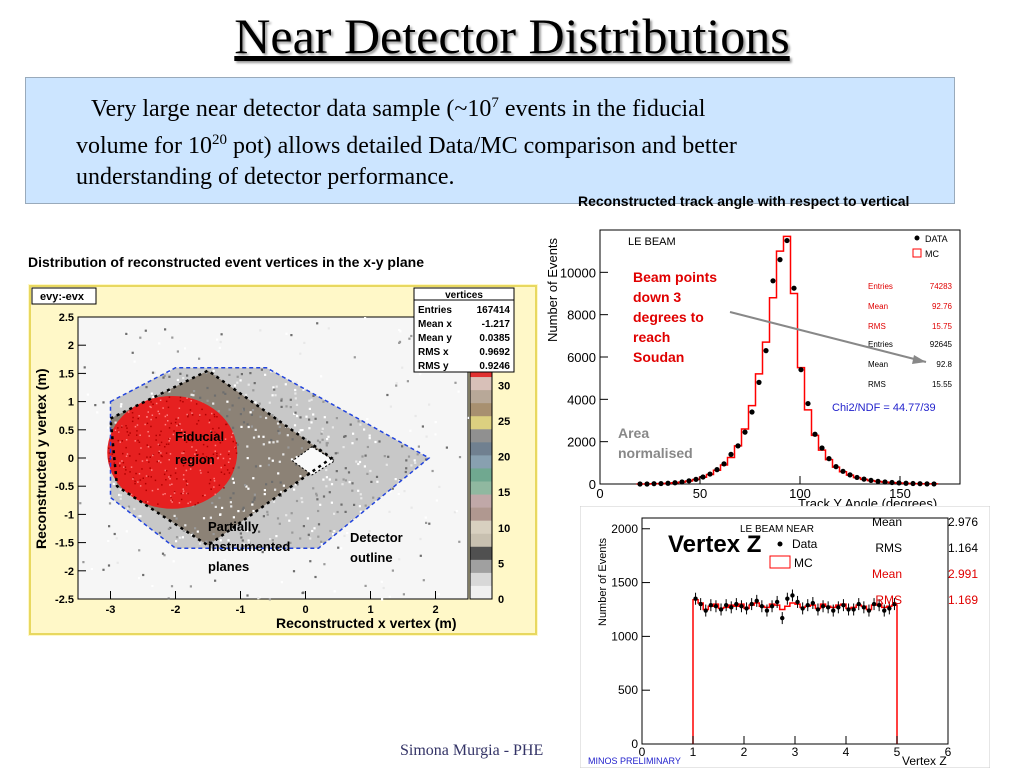  I want to click on track-ytick-label: 0, so click(592, 484).